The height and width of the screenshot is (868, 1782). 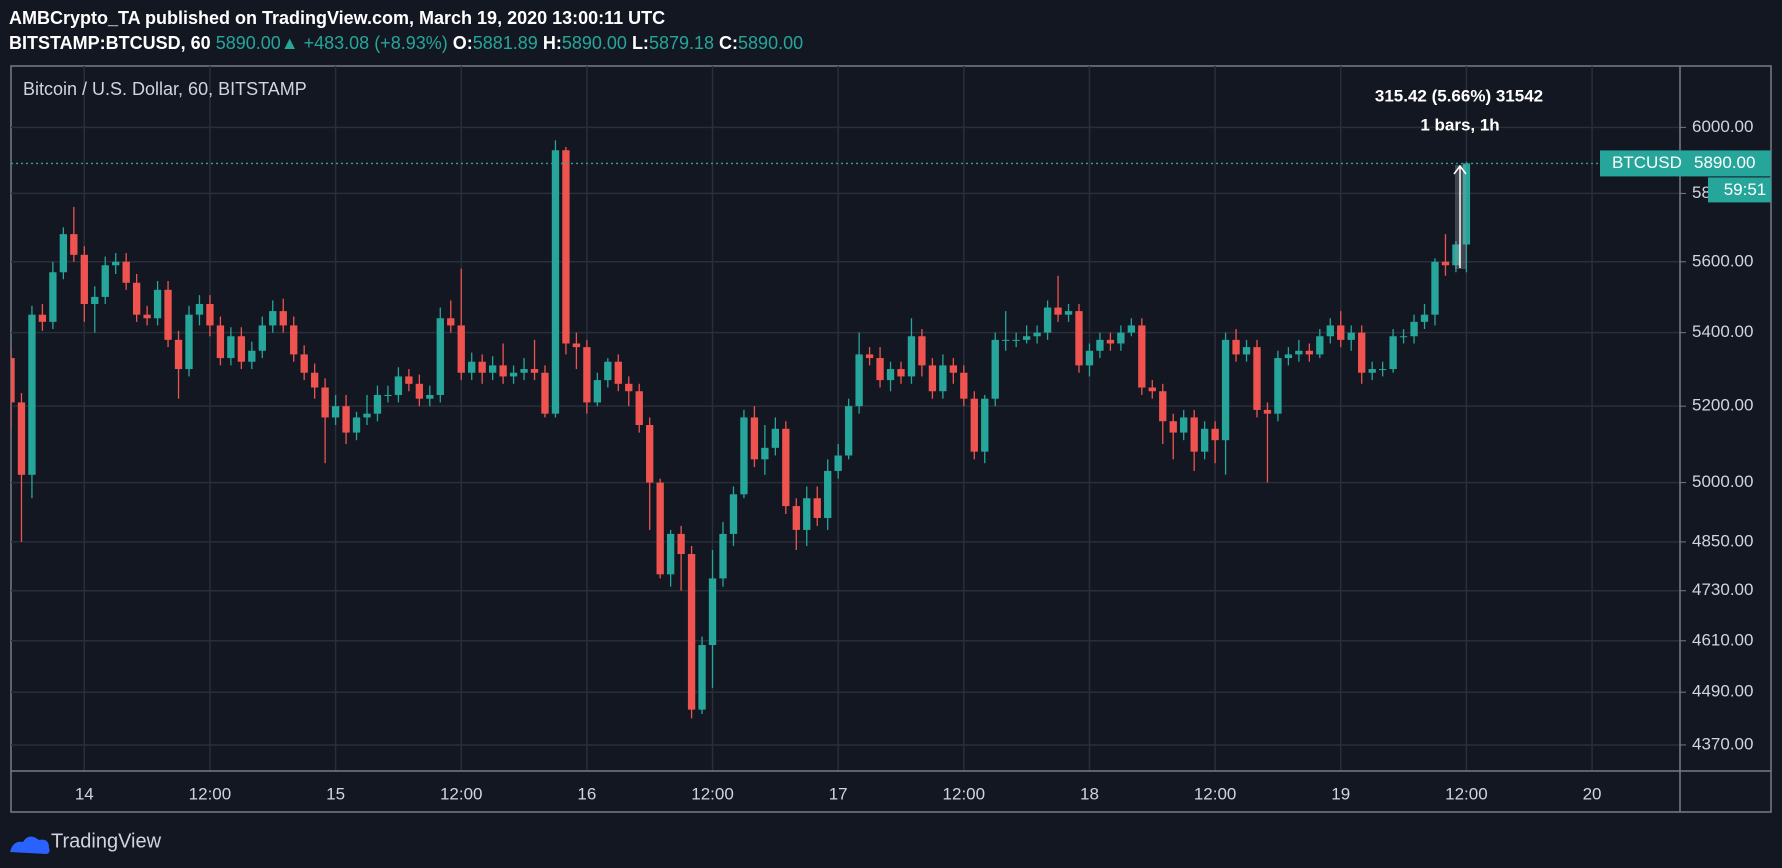 What do you see at coordinates (1722, 691) in the screenshot?
I see `y-tick-label: 4490.00` at bounding box center [1722, 691].